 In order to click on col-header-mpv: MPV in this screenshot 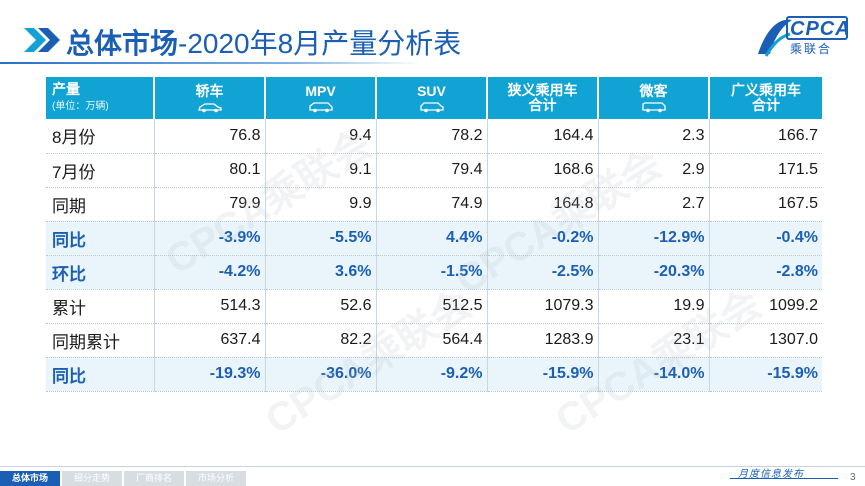, I will do `click(320, 98)`.